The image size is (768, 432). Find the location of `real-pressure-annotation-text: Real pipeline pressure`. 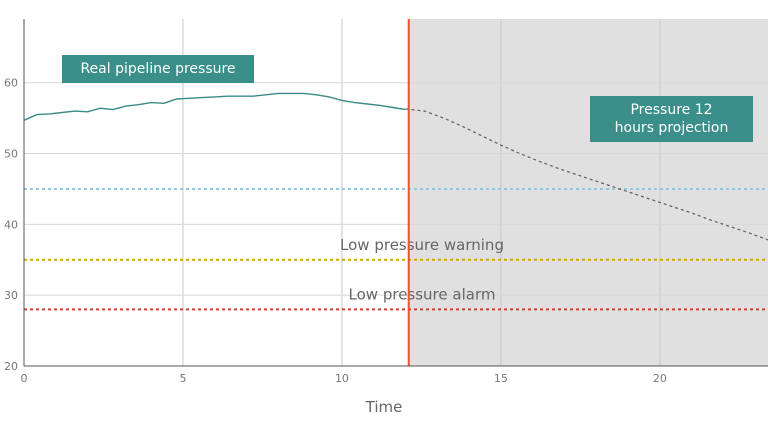

real-pressure-annotation-text: Real pipeline pressure is located at coordinates (158, 69).